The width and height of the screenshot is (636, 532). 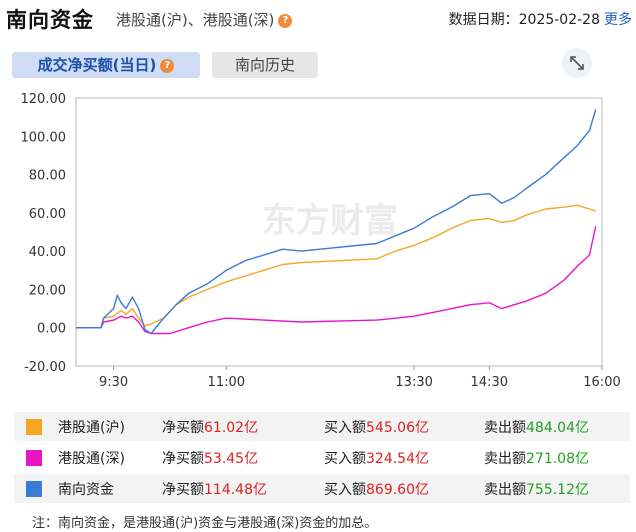 I want to click on sell-value: 755.12亿, so click(x=557, y=490).